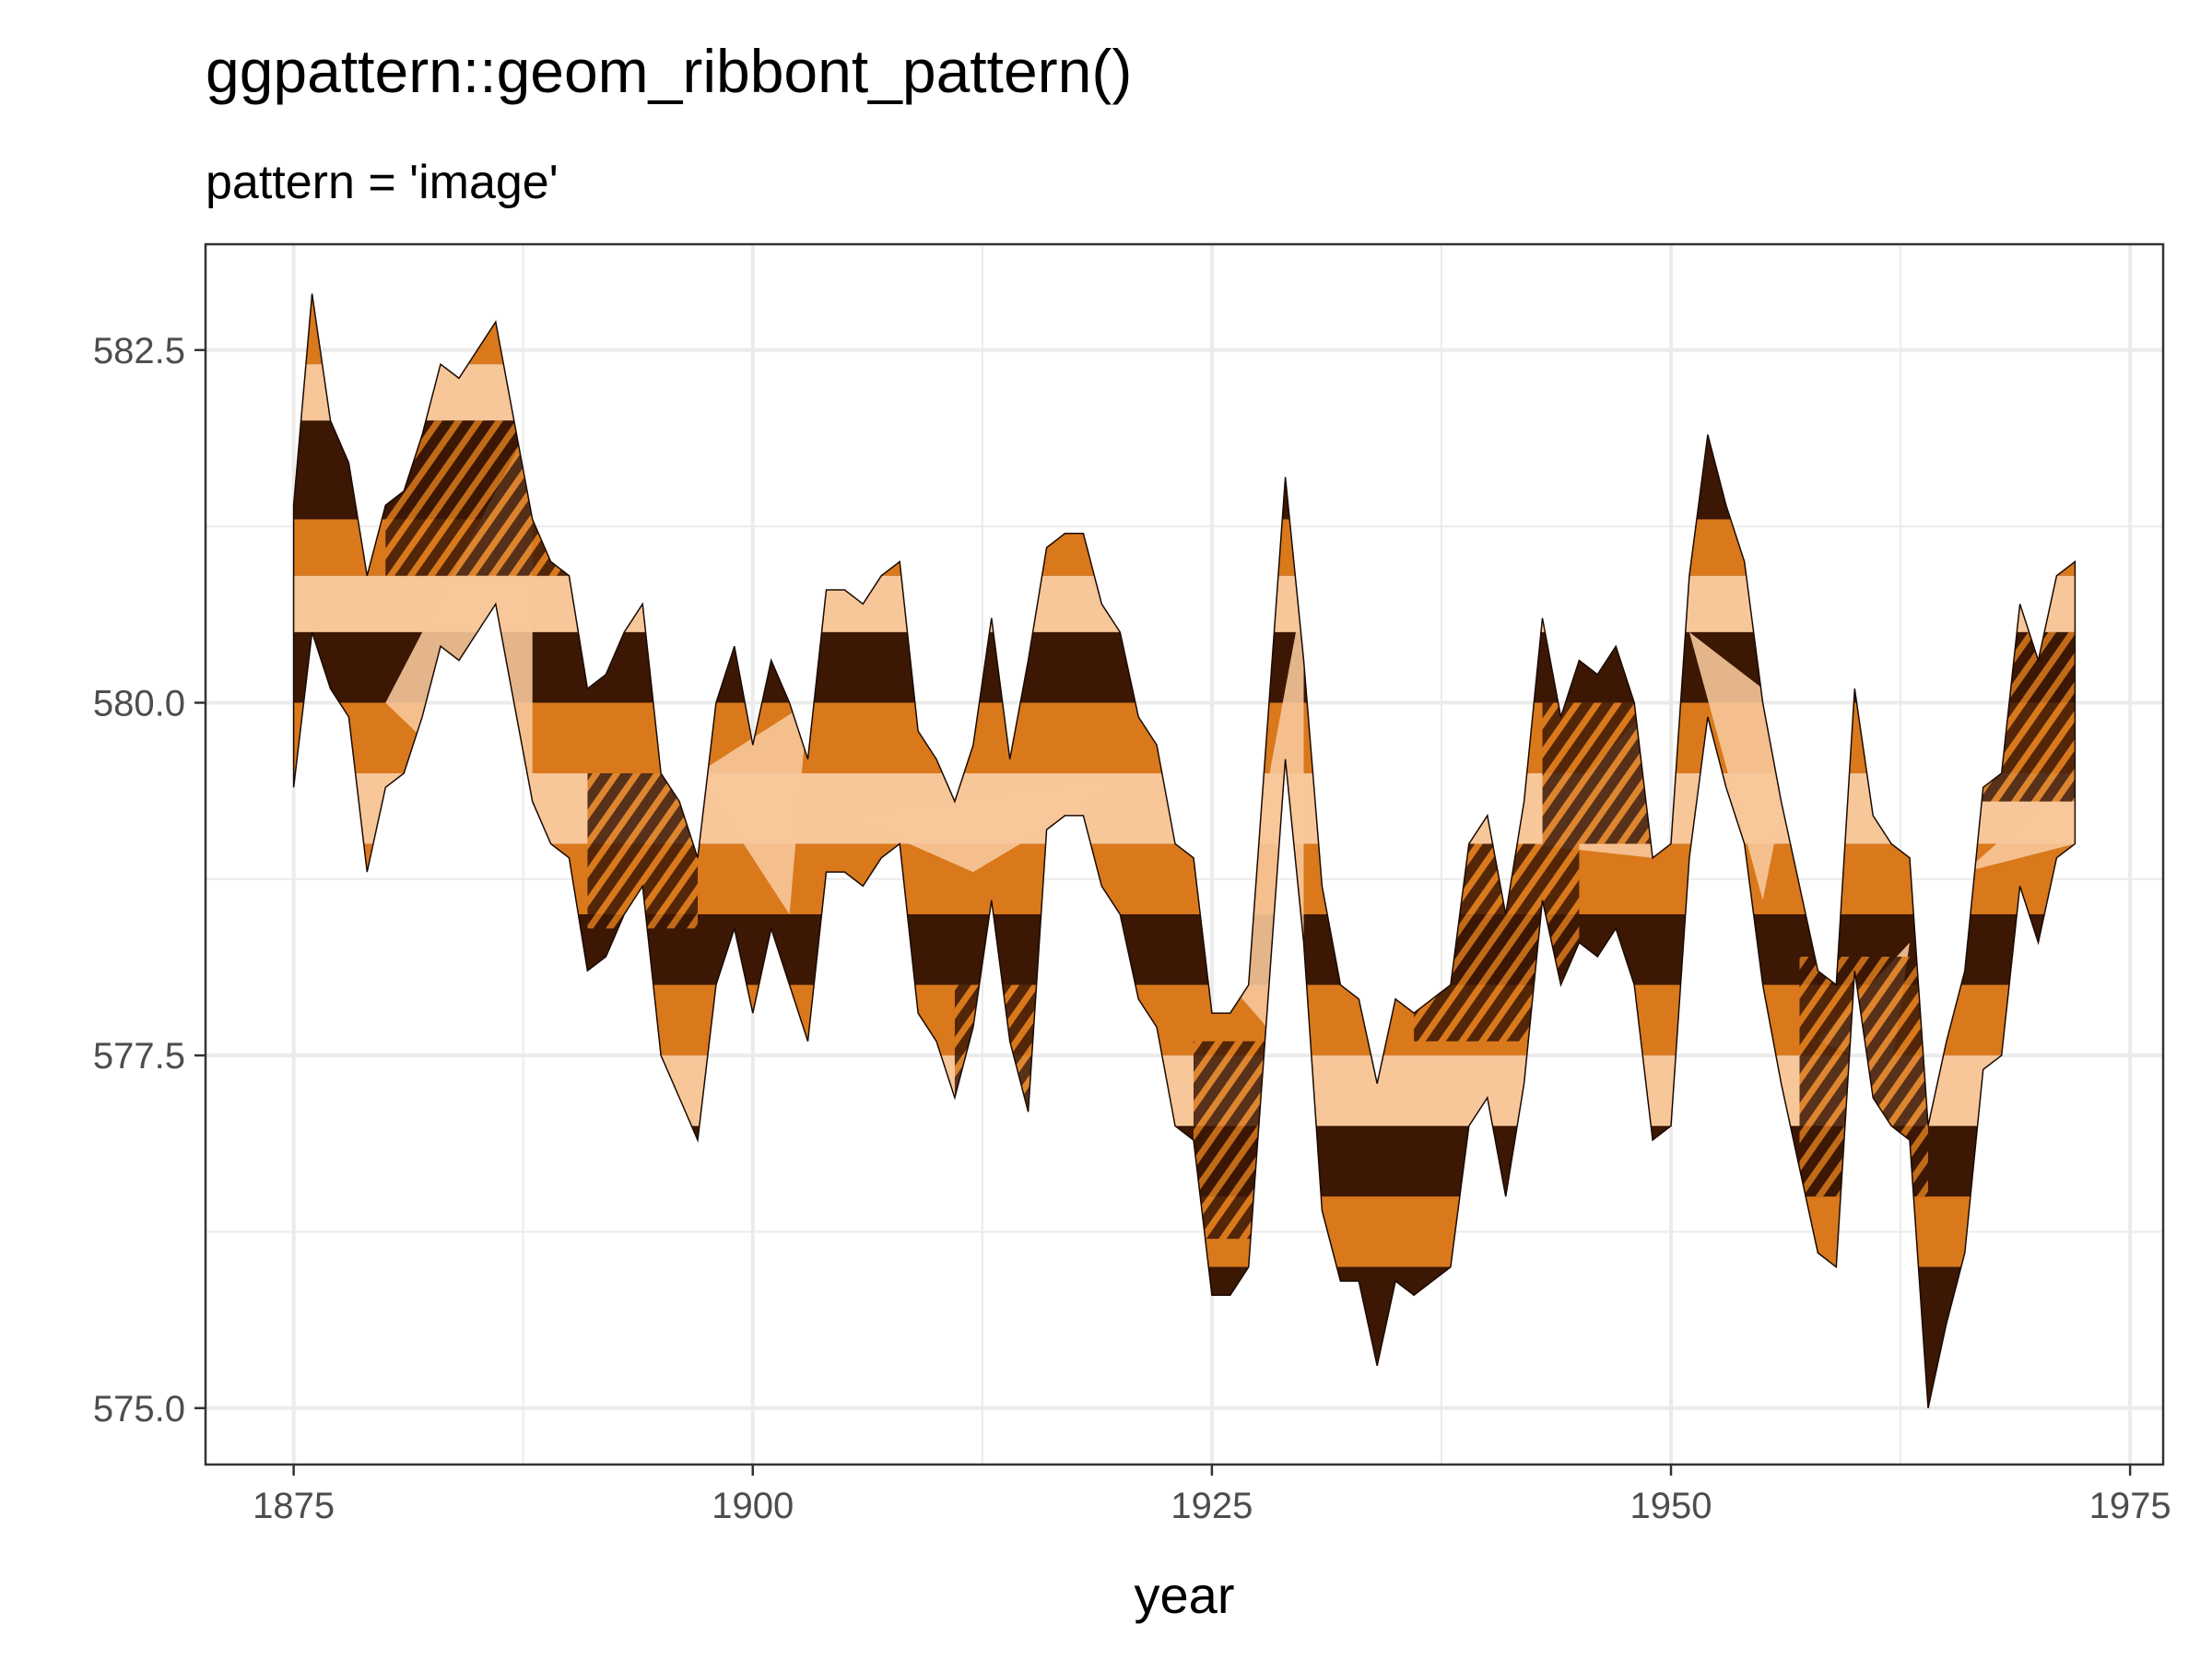 Image resolution: width=2212 pixels, height=1659 pixels. I want to click on y-tick-label: 582.5, so click(139, 351).